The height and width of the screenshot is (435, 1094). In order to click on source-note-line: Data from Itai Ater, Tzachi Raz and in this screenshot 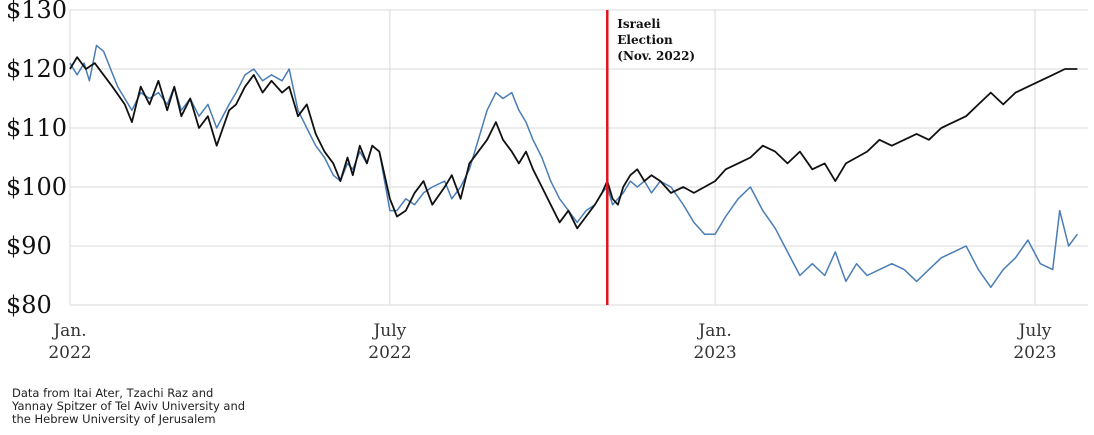, I will do `click(113, 393)`.